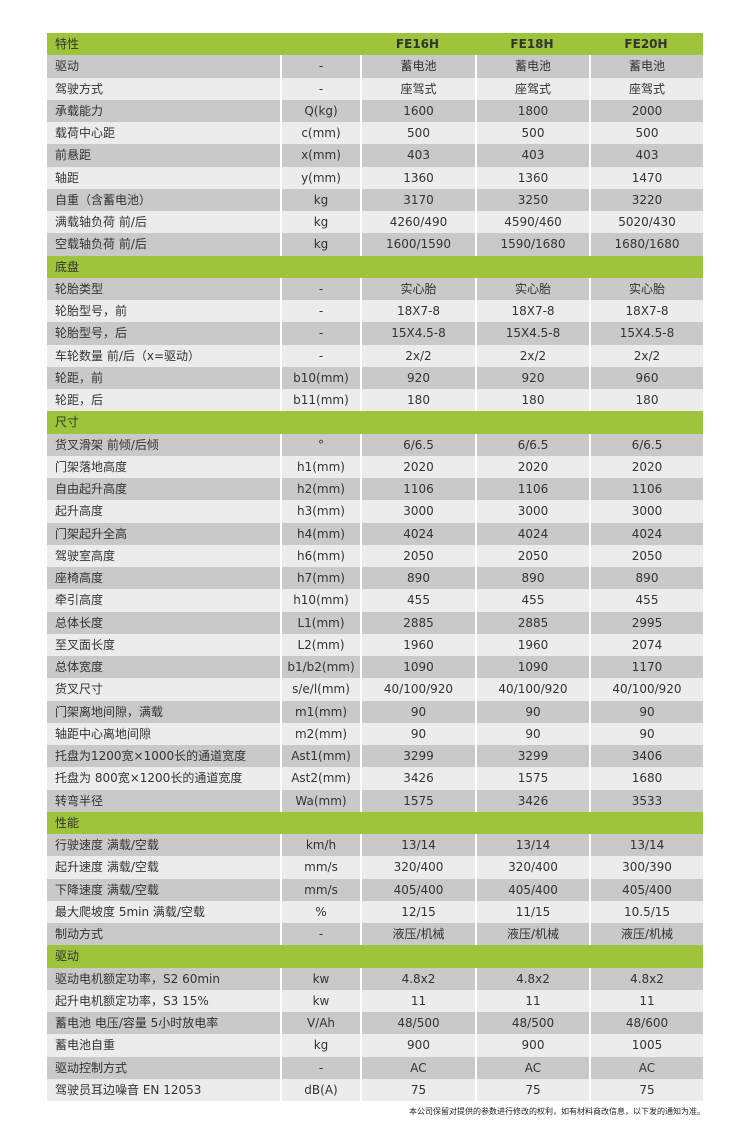  What do you see at coordinates (375, 244) in the screenshot?
I see `table-row: 空载轴负荷 前/后 kg 1600/1590 1590/1680 1680/1680` at bounding box center [375, 244].